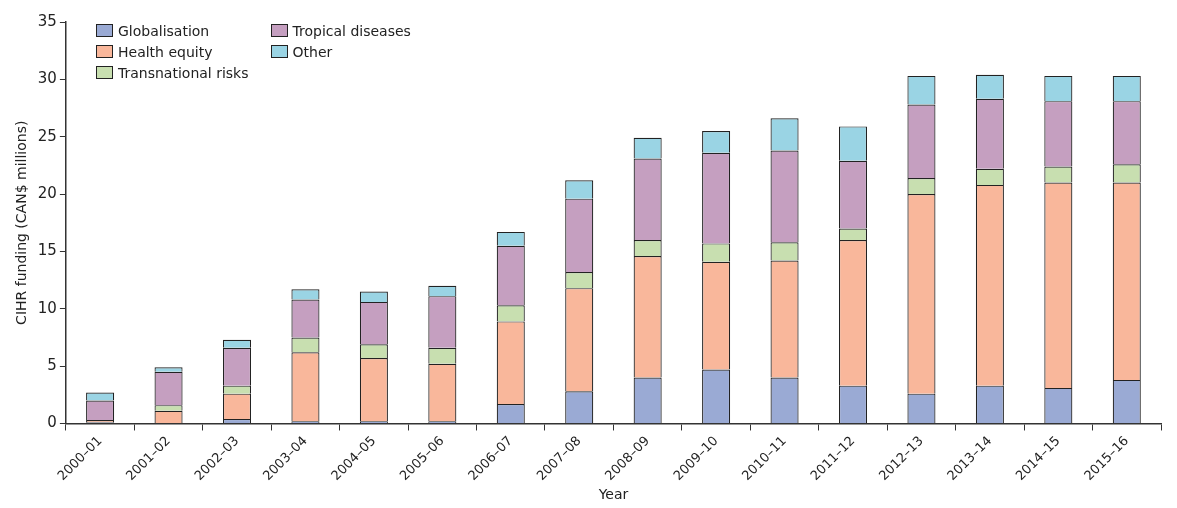 The image size is (1177, 508). I want to click on legend-label: Transnational risks, so click(183, 72).